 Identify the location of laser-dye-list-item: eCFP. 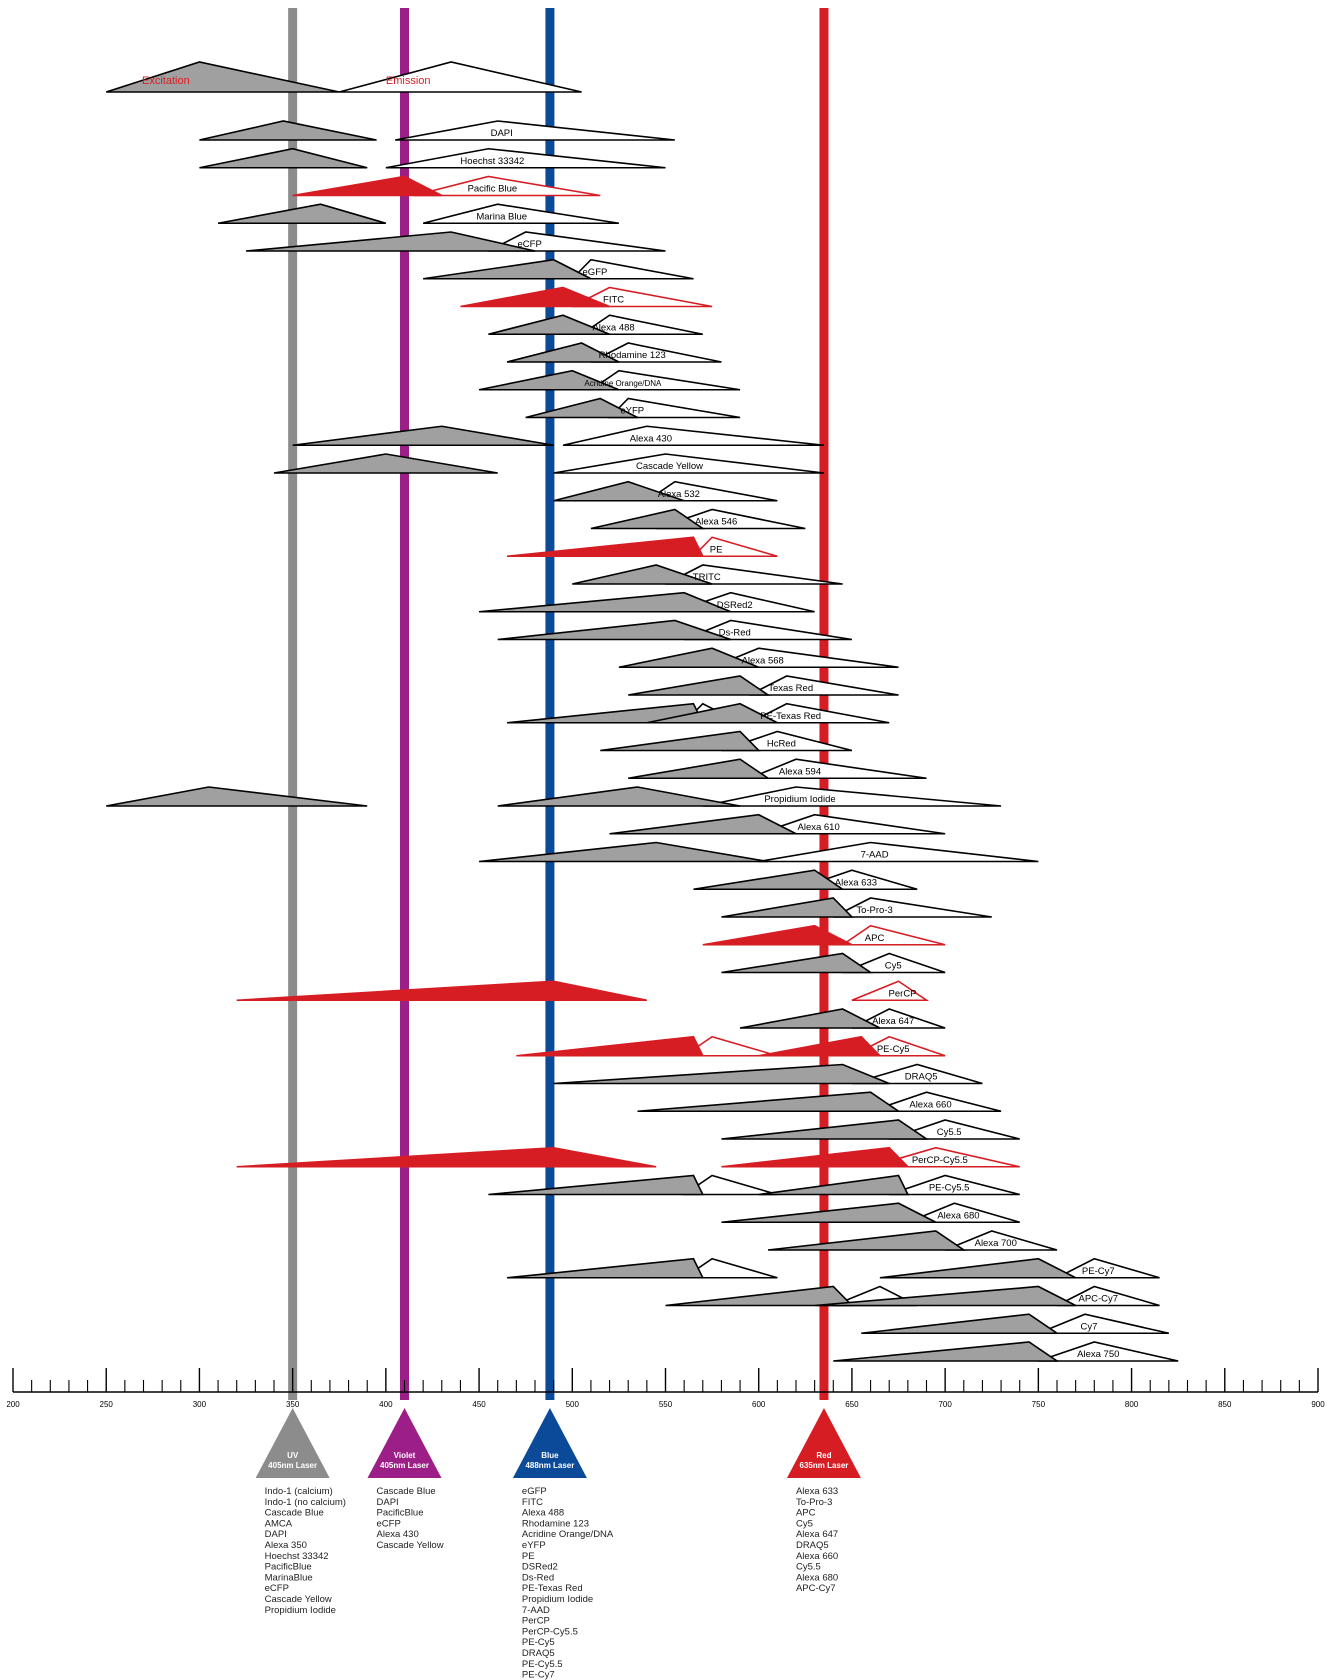
(389, 1523).